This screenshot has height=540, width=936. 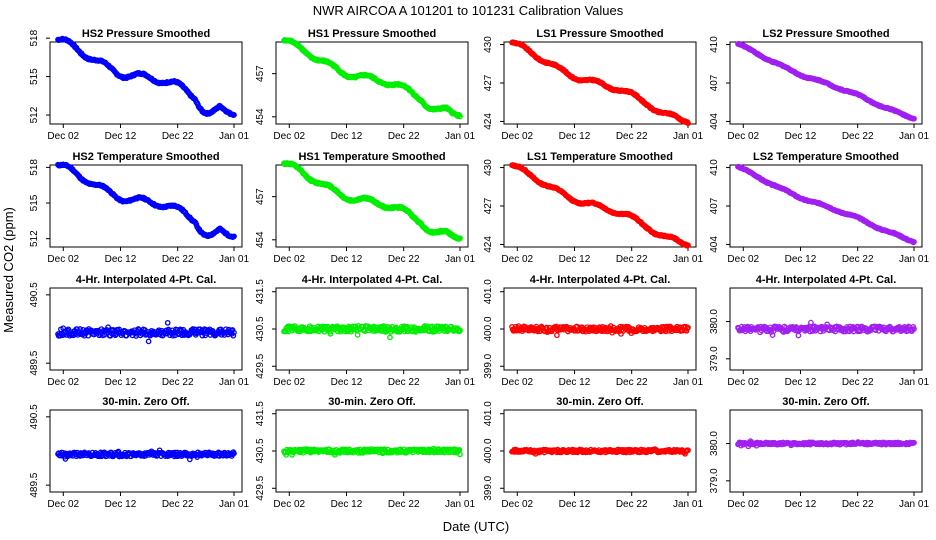 What do you see at coordinates (260, 239) in the screenshot?
I see `y-tick-label: 454` at bounding box center [260, 239].